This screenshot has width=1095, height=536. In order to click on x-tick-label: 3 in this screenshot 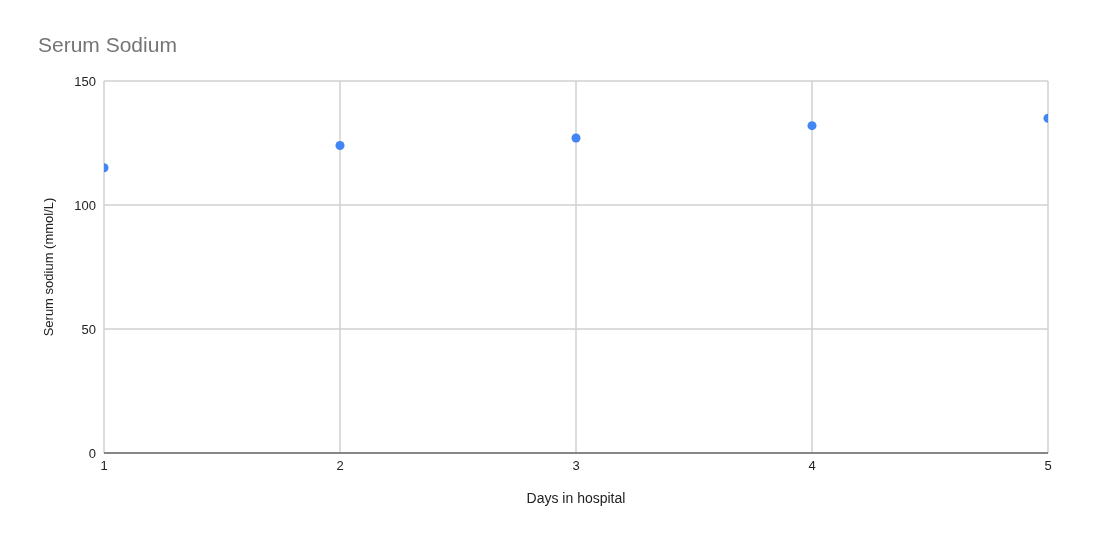, I will do `click(576, 466)`.